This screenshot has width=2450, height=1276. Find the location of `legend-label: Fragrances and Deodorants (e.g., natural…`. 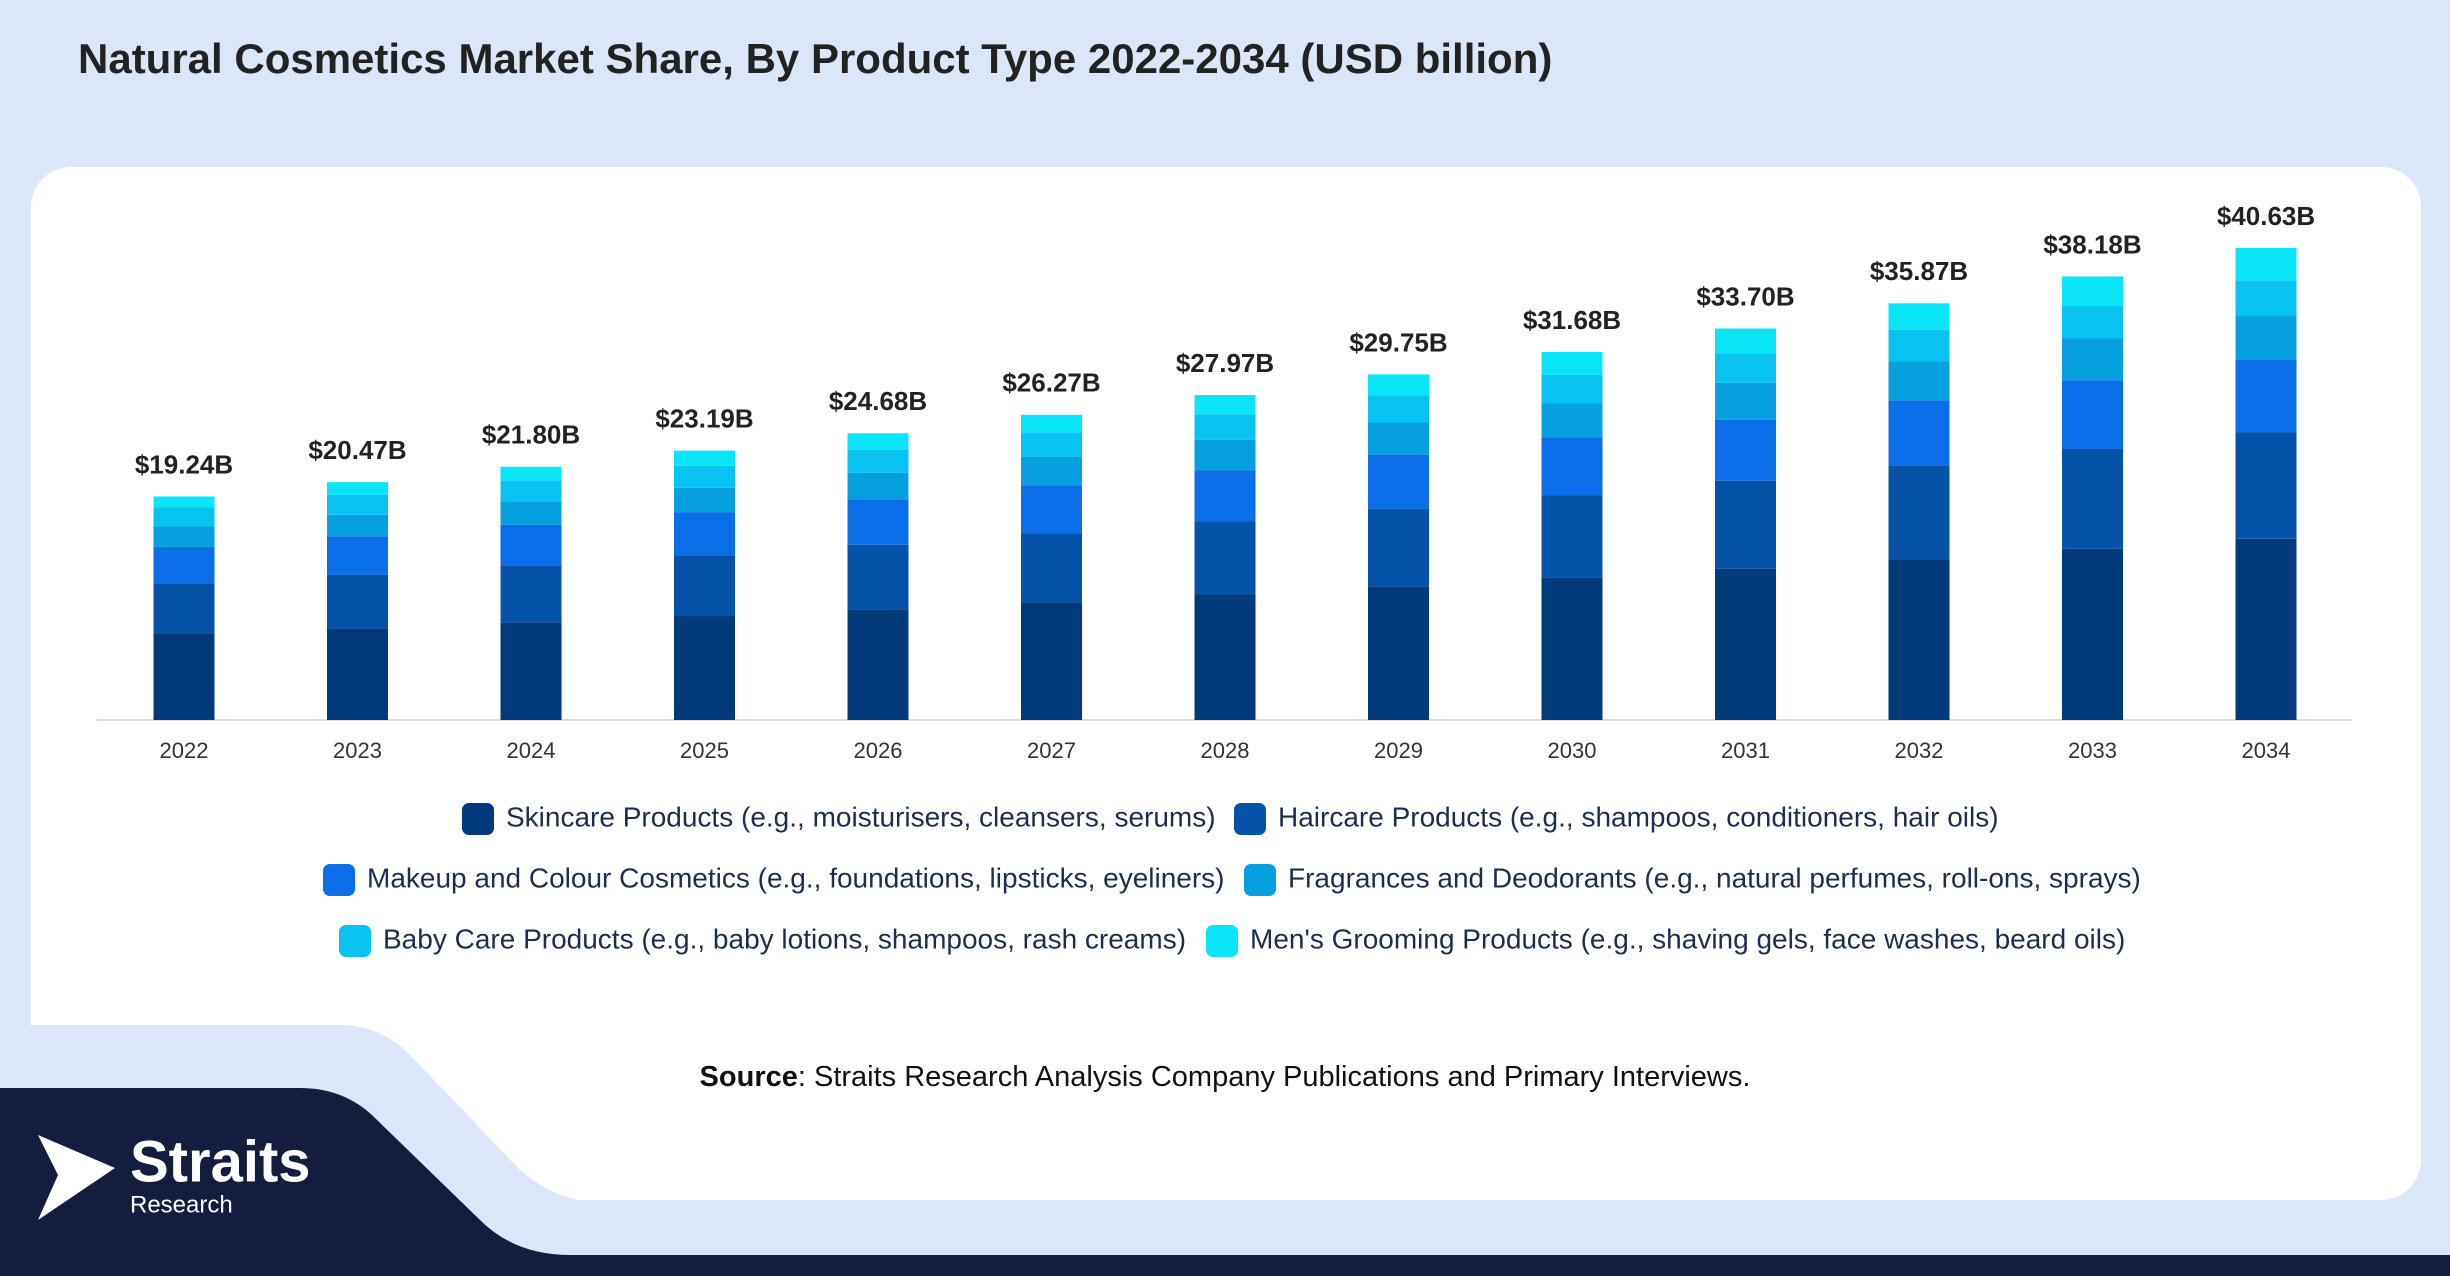

legend-label: Fragrances and Deodorants (e.g., natural… is located at coordinates (1714, 877).